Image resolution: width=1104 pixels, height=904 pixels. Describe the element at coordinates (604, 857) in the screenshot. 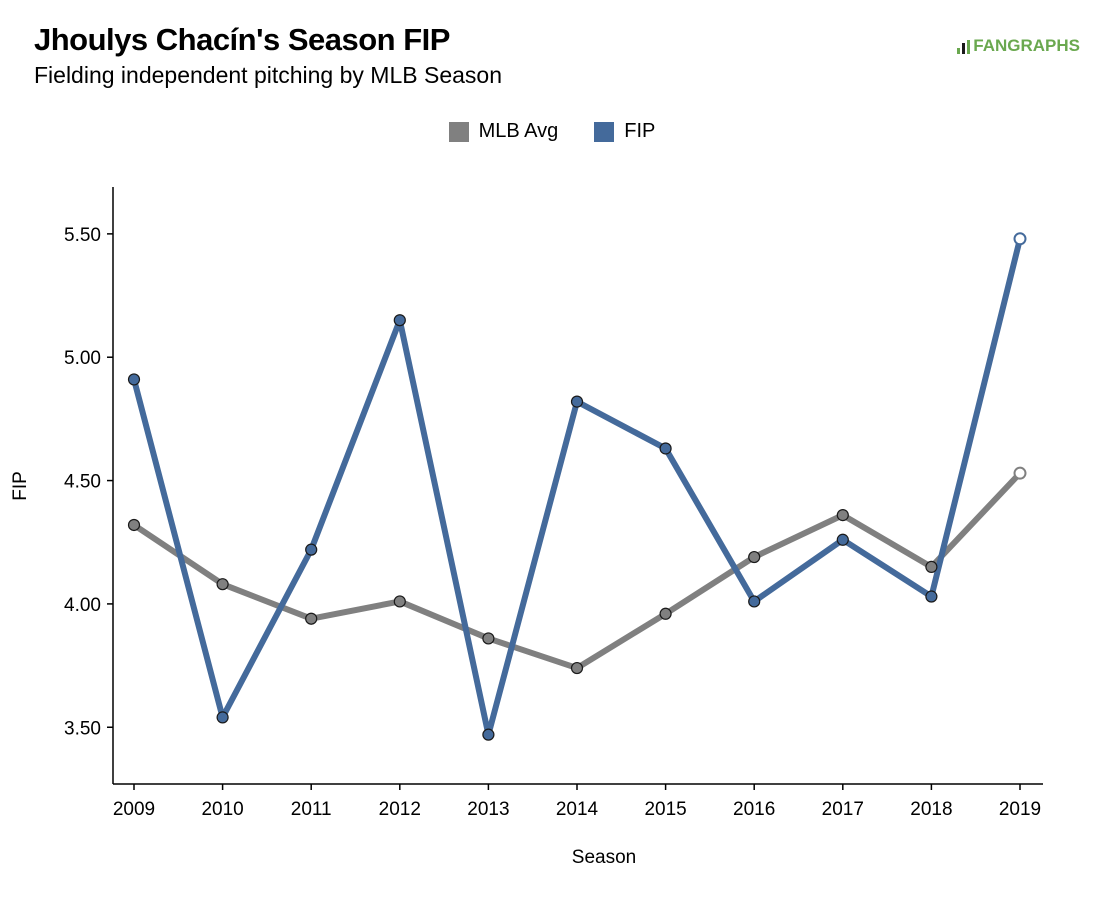

I see `x-axis-title: Season` at that location.